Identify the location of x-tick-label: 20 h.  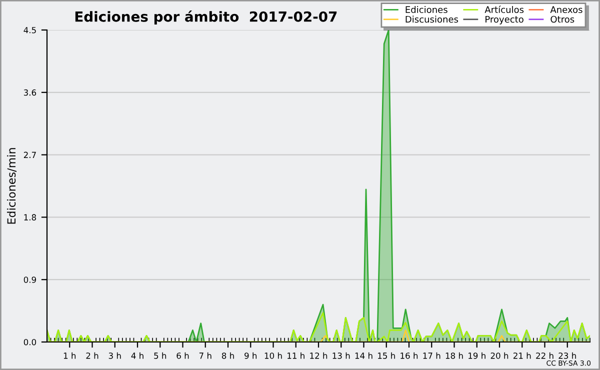
(499, 355).